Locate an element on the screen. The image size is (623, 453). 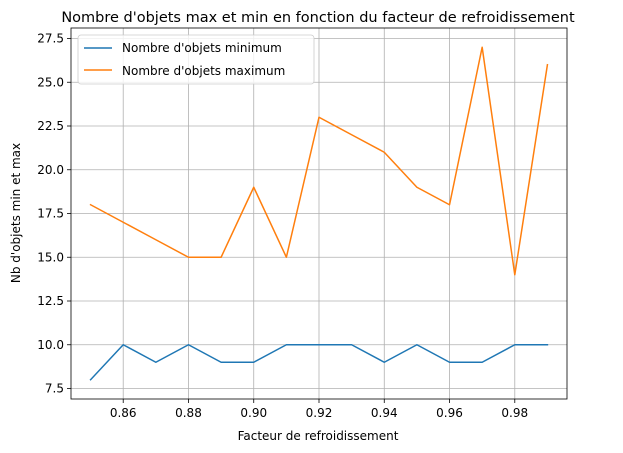
legend-label-maximum: Nombre d'objets maximum is located at coordinates (203, 71).